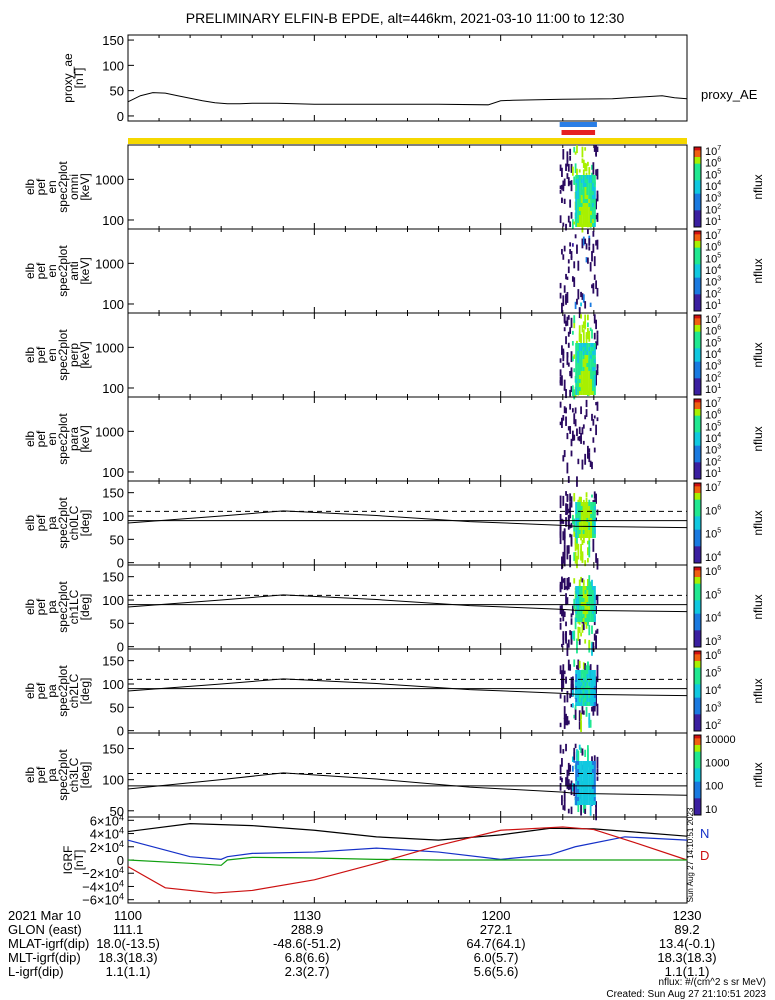 This screenshot has width=775, height=1000. I want to click on colorbar-tick-label: 10³, so click(713, 450).